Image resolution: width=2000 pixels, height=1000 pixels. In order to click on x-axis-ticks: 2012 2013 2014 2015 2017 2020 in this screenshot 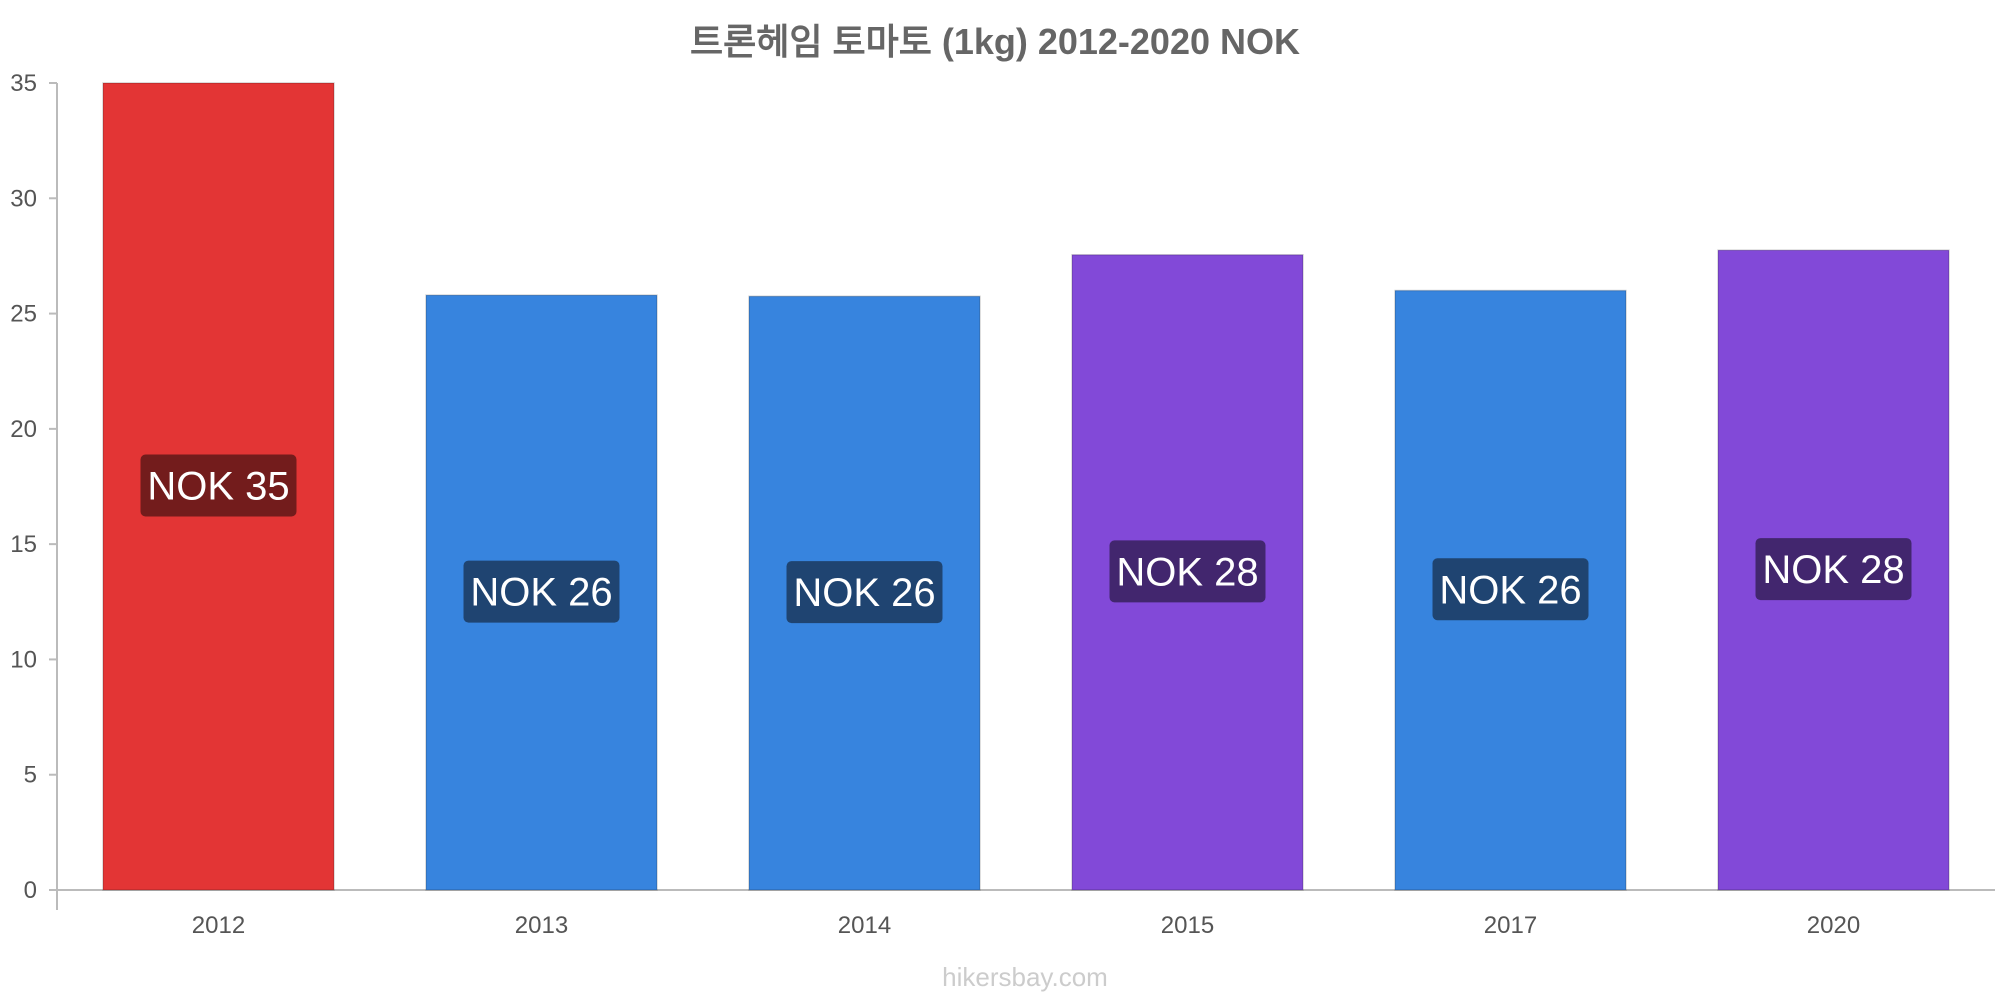, I will do `click(1026, 925)`.